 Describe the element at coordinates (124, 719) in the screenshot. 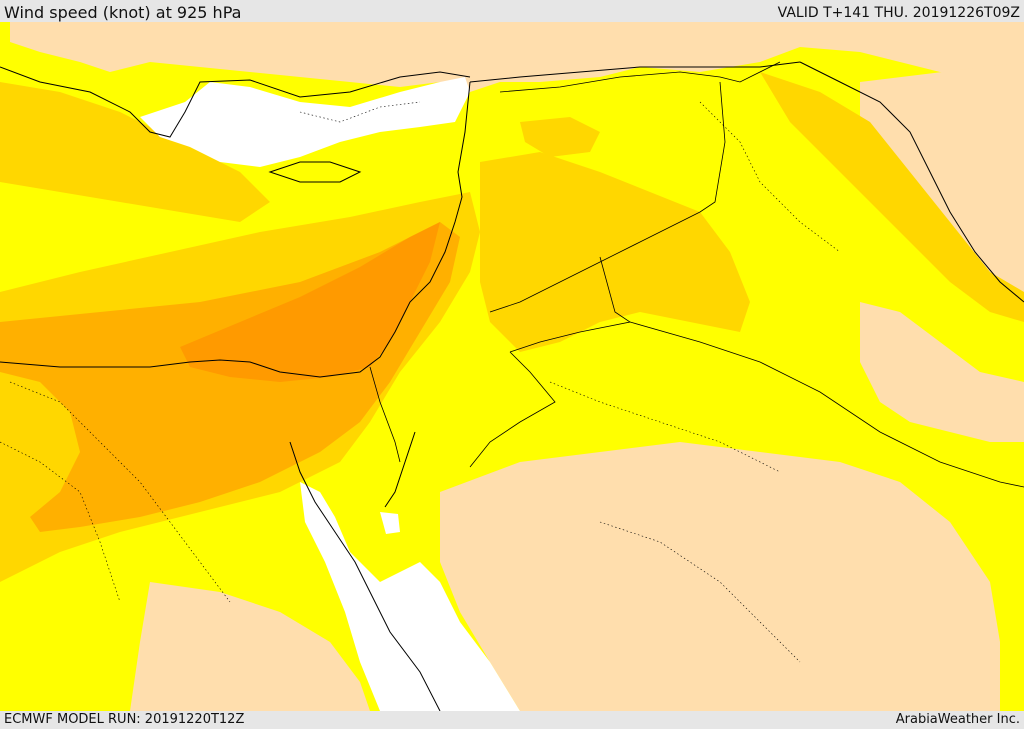

I see `model-run-label: ECMWF MODEL RUN: 20191220T12Z` at that location.